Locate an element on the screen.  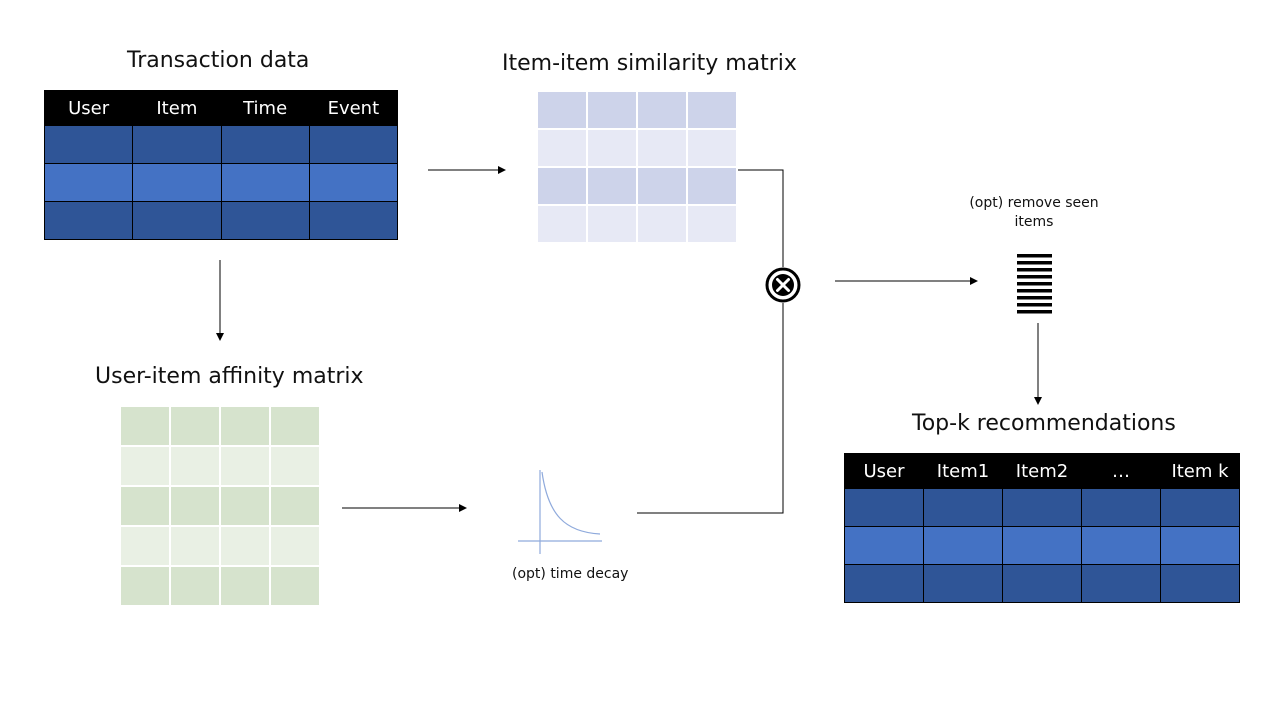
remove-seen-caption-line1: (opt) remove seen is located at coordinates (1034, 203).